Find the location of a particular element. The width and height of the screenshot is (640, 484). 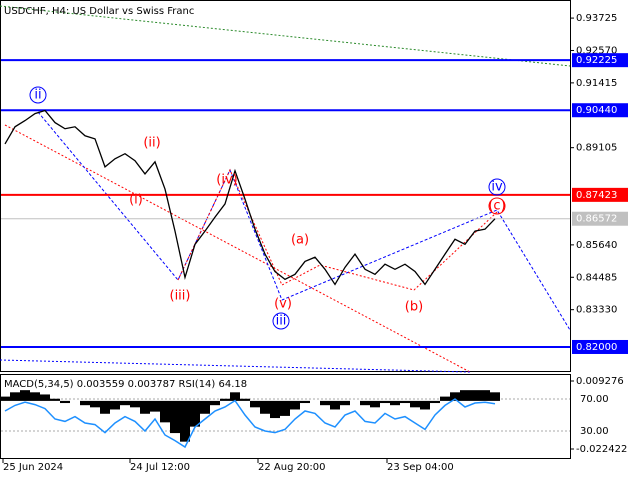

rsi-line is located at coordinates (250, 423).